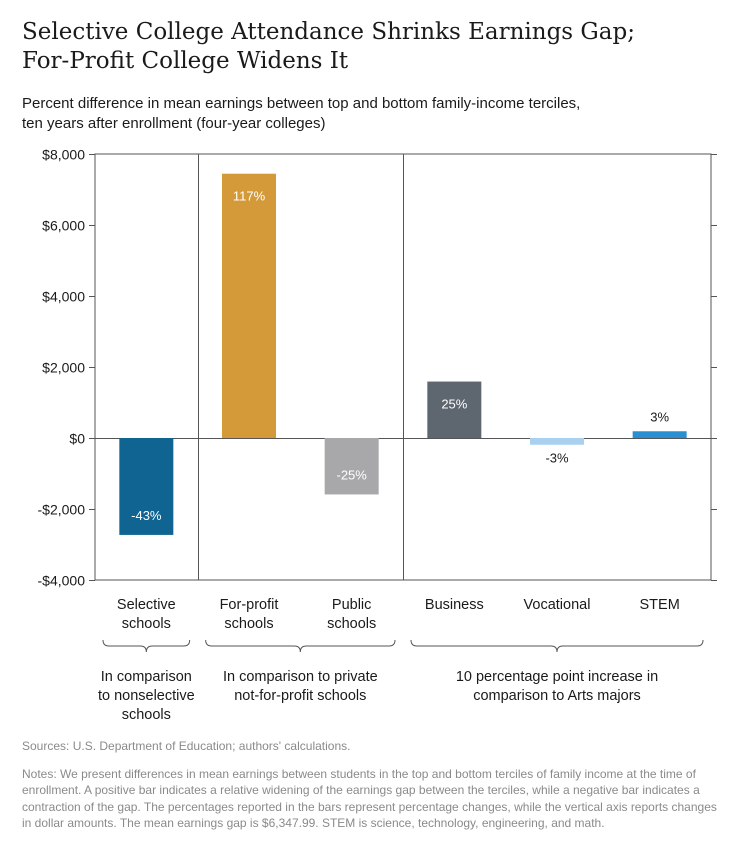 The image size is (737, 863). What do you see at coordinates (351, 474) in the screenshot?
I see `bar-value-label: -25%` at bounding box center [351, 474].